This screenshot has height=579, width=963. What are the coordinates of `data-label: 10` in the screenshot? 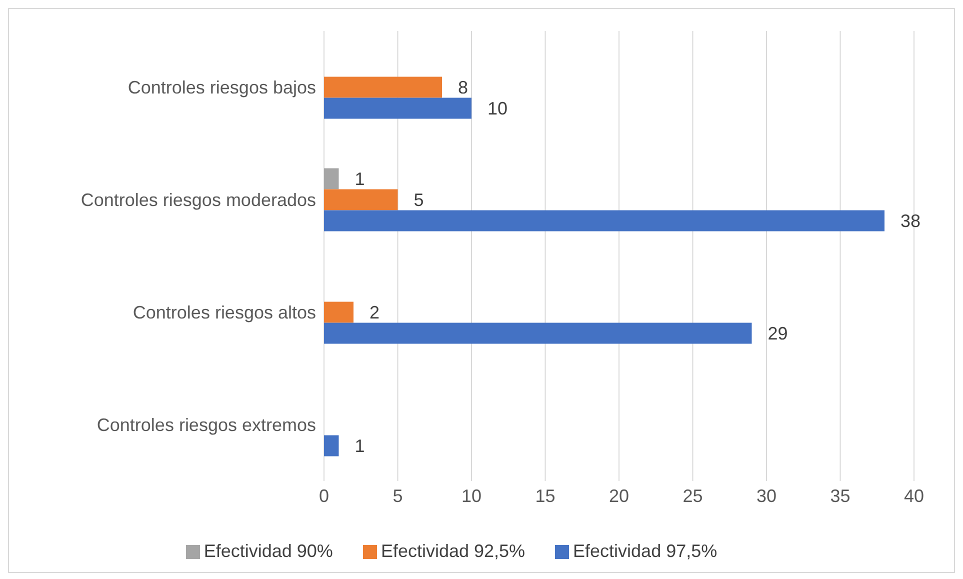 It's located at (498, 108).